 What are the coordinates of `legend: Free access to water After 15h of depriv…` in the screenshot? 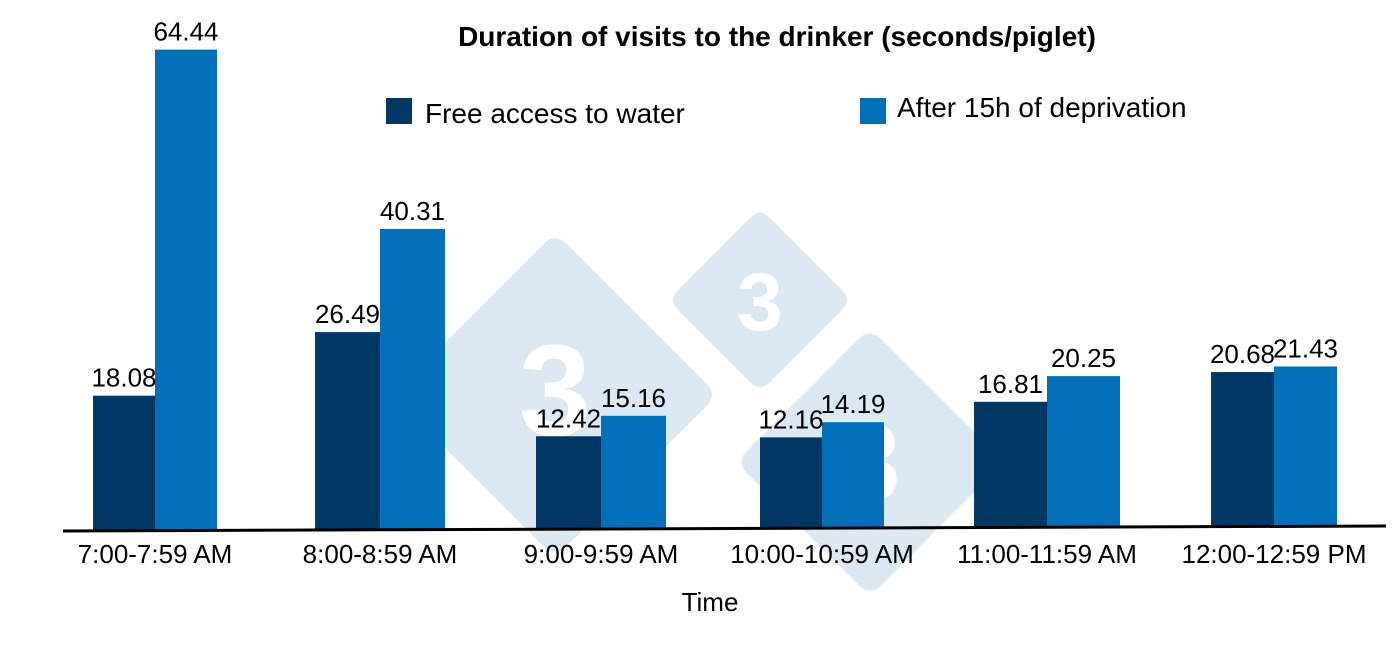 It's located at (786, 110).